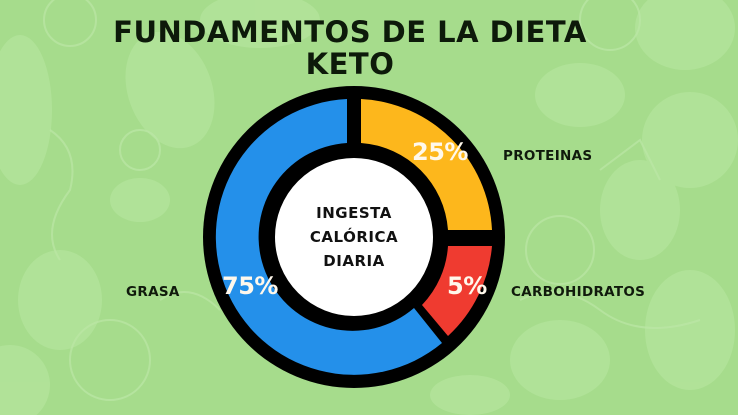 This screenshot has height=415, width=738. Describe the element at coordinates (578, 292) in the screenshot. I see `label-carbohidratos: CARBOHIDRATOS` at that location.